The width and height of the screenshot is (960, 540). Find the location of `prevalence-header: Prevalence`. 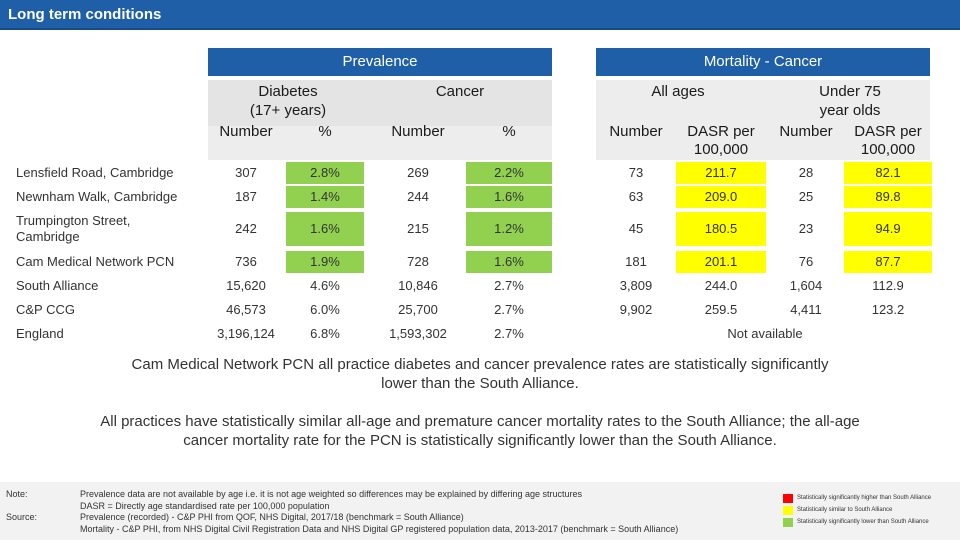

prevalence-header: Prevalence is located at coordinates (380, 62).